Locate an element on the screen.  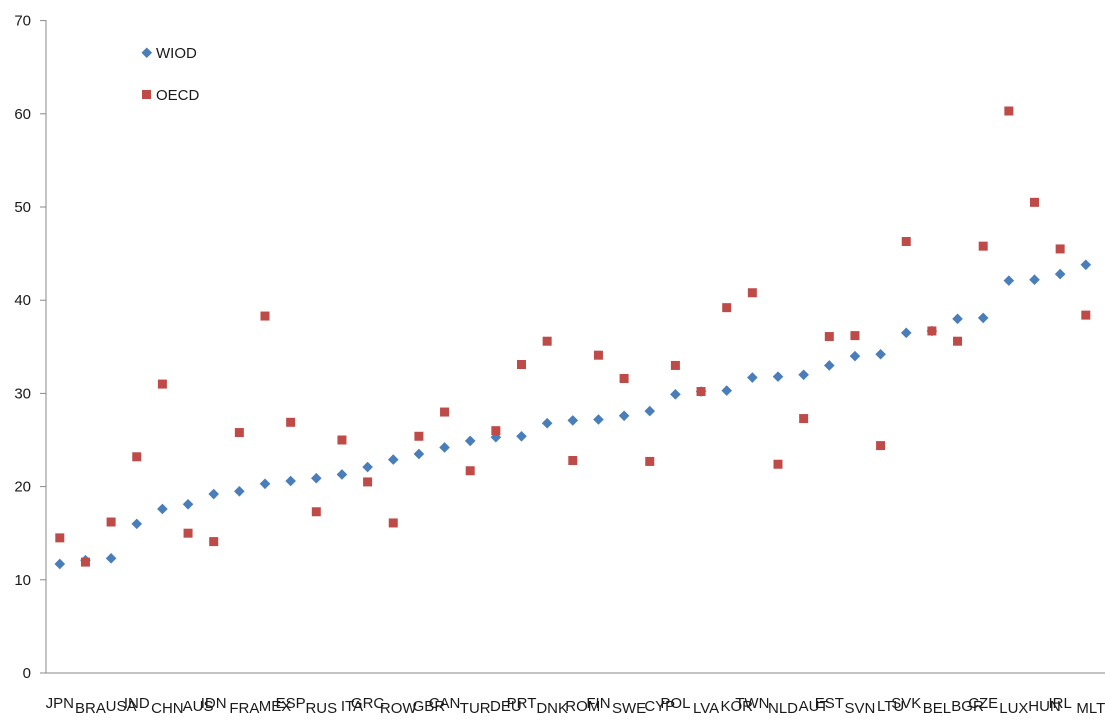
x-category-label: TUR is located at coordinates (475, 708).